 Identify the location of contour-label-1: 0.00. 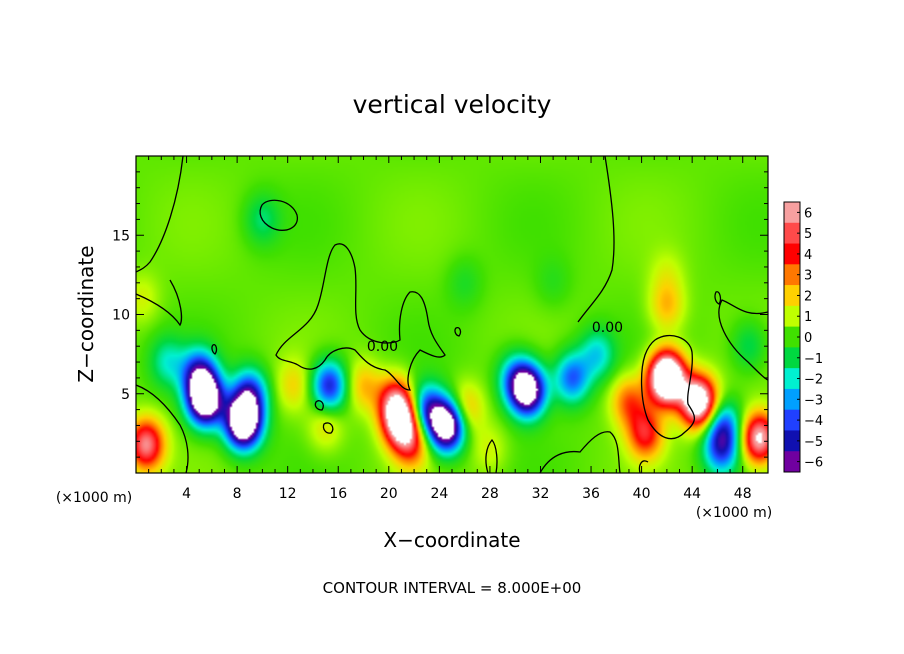
(607, 328).